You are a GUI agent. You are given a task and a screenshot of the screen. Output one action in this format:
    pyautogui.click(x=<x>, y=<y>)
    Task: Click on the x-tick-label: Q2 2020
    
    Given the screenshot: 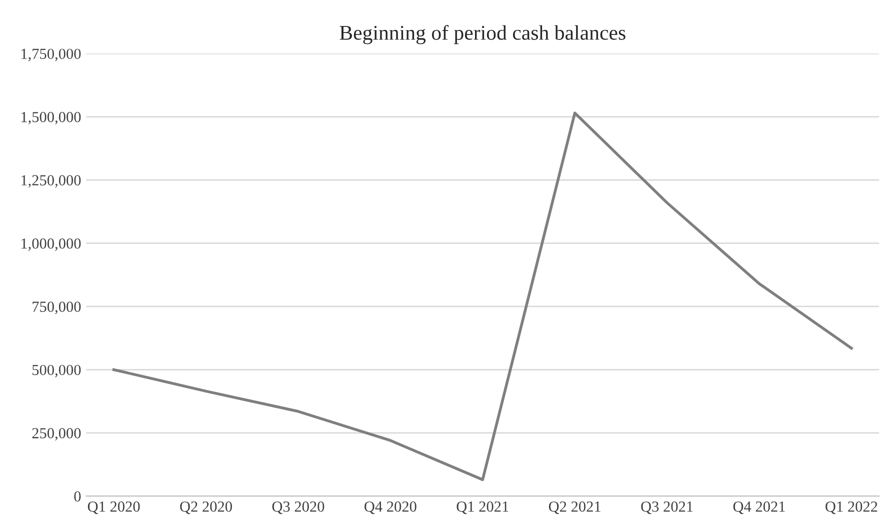 What is the action you would take?
    pyautogui.click(x=206, y=507)
    